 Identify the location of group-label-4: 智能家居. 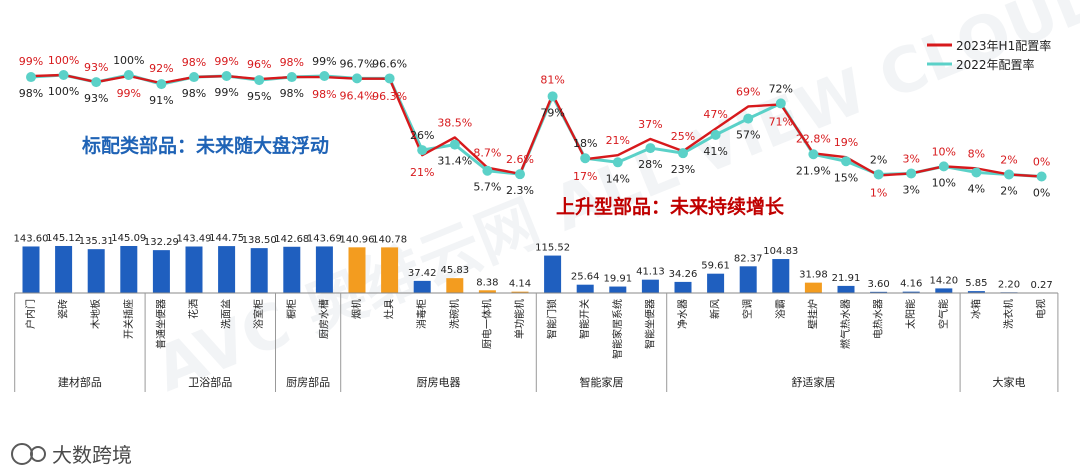
(602, 382).